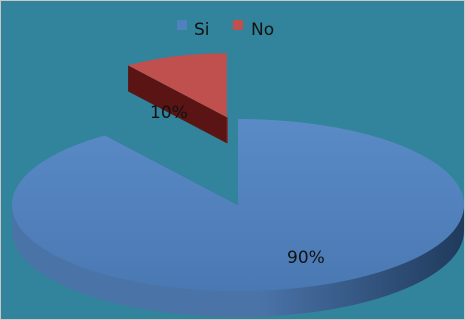 The image size is (465, 320). I want to click on slice-no, so click(177, 85).